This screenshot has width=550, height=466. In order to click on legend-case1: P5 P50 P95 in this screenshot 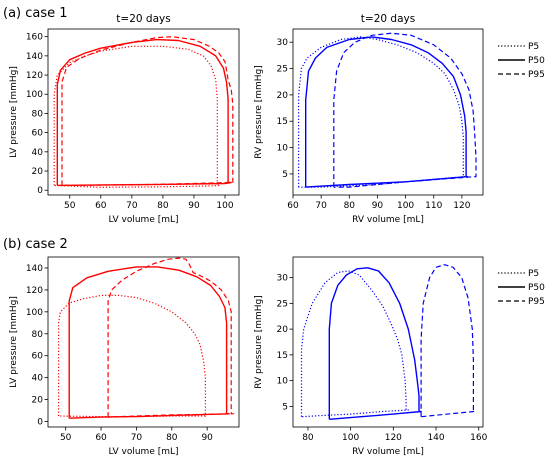, I will do `click(521, 61)`.